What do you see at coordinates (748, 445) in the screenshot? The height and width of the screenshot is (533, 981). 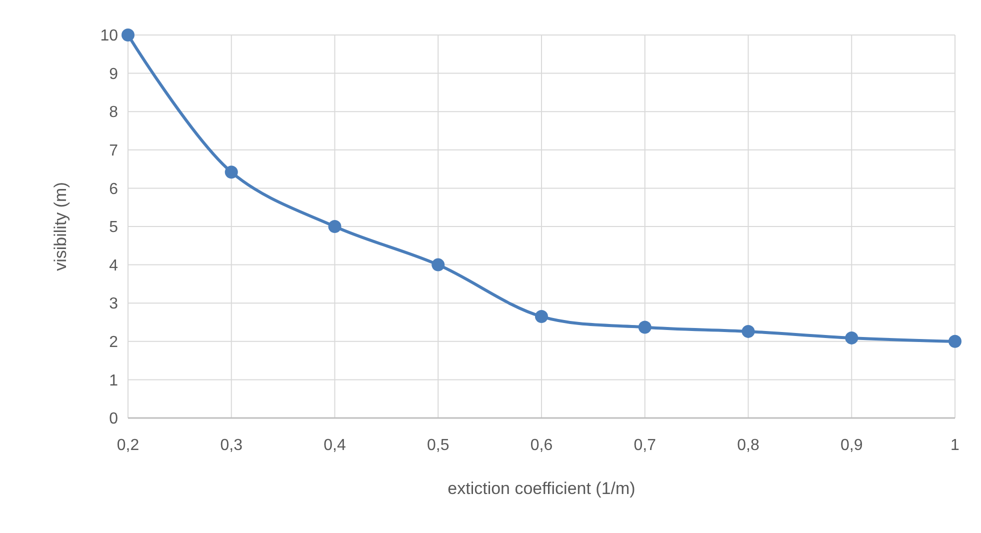 I see `x-tick-label: 0,8` at bounding box center [748, 445].